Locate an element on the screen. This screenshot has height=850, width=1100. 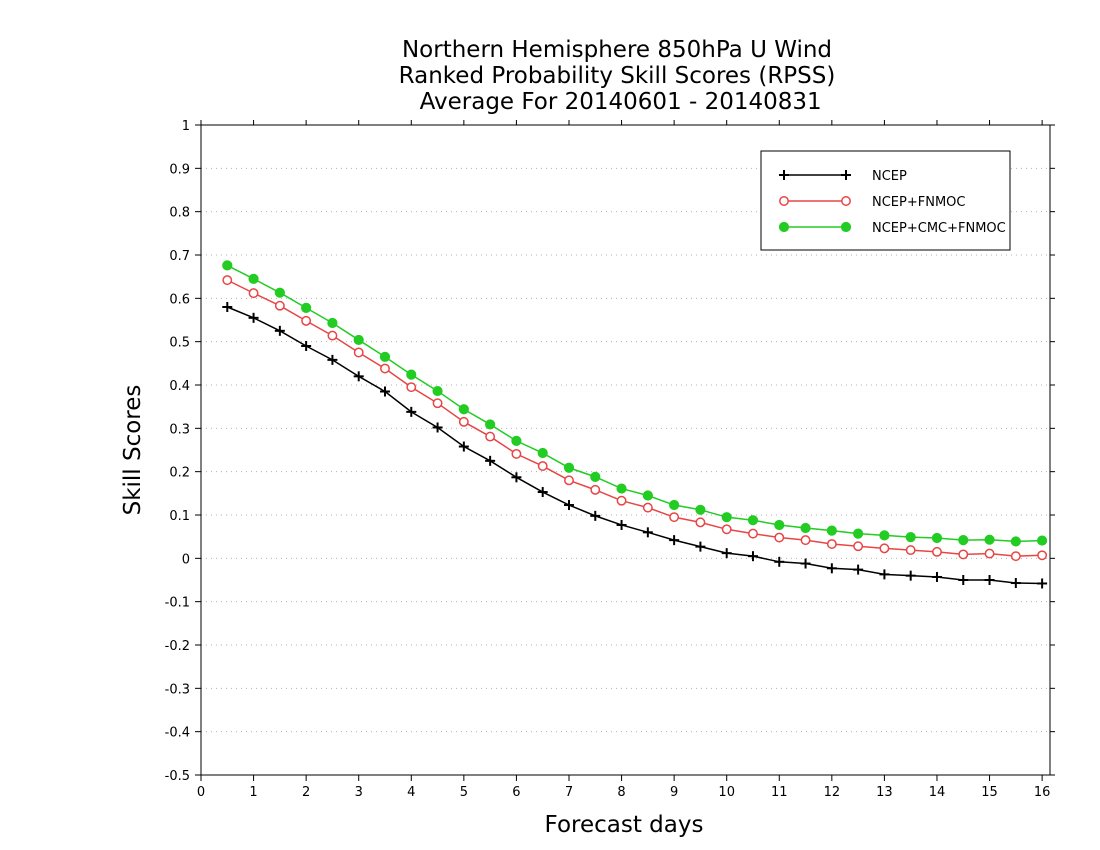
legend-item: NCEP+FNMOC is located at coordinates (872, 202).